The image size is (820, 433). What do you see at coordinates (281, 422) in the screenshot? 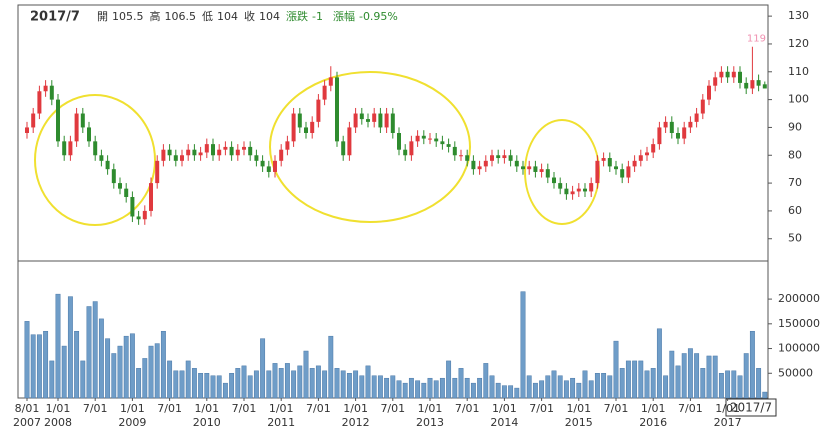
I see `x-year-label: 2011` at bounding box center [281, 422].